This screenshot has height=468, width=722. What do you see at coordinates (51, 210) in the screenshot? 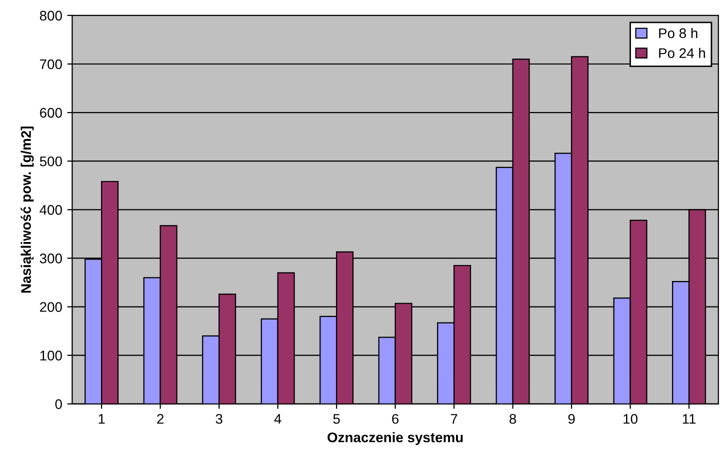
I see `y-tick-label: 400` at bounding box center [51, 210].